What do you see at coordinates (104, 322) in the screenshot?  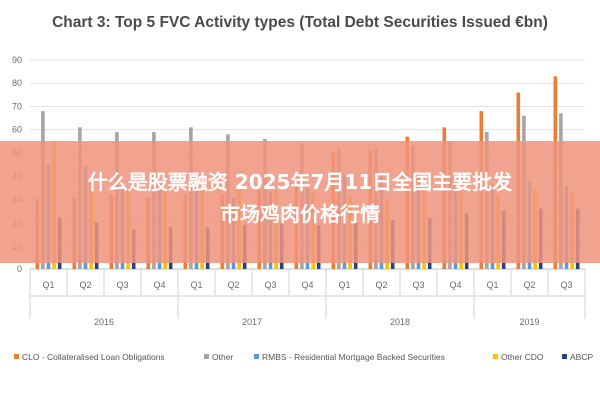 I see `year-label: 2016` at bounding box center [104, 322].